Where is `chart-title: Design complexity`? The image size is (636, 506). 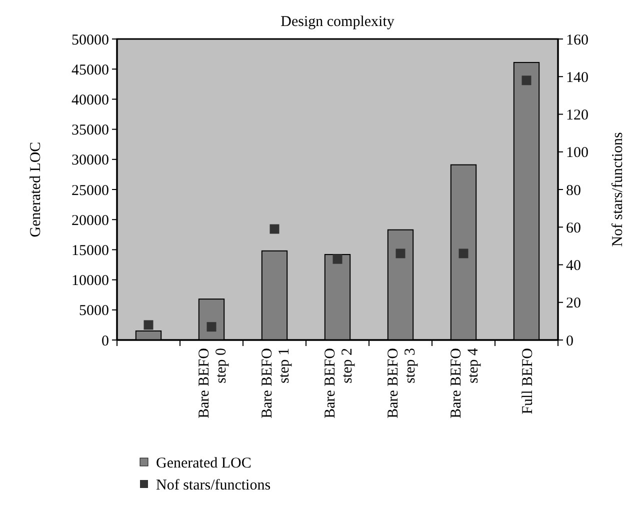
chart-title: Design complexity is located at coordinates (337, 22).